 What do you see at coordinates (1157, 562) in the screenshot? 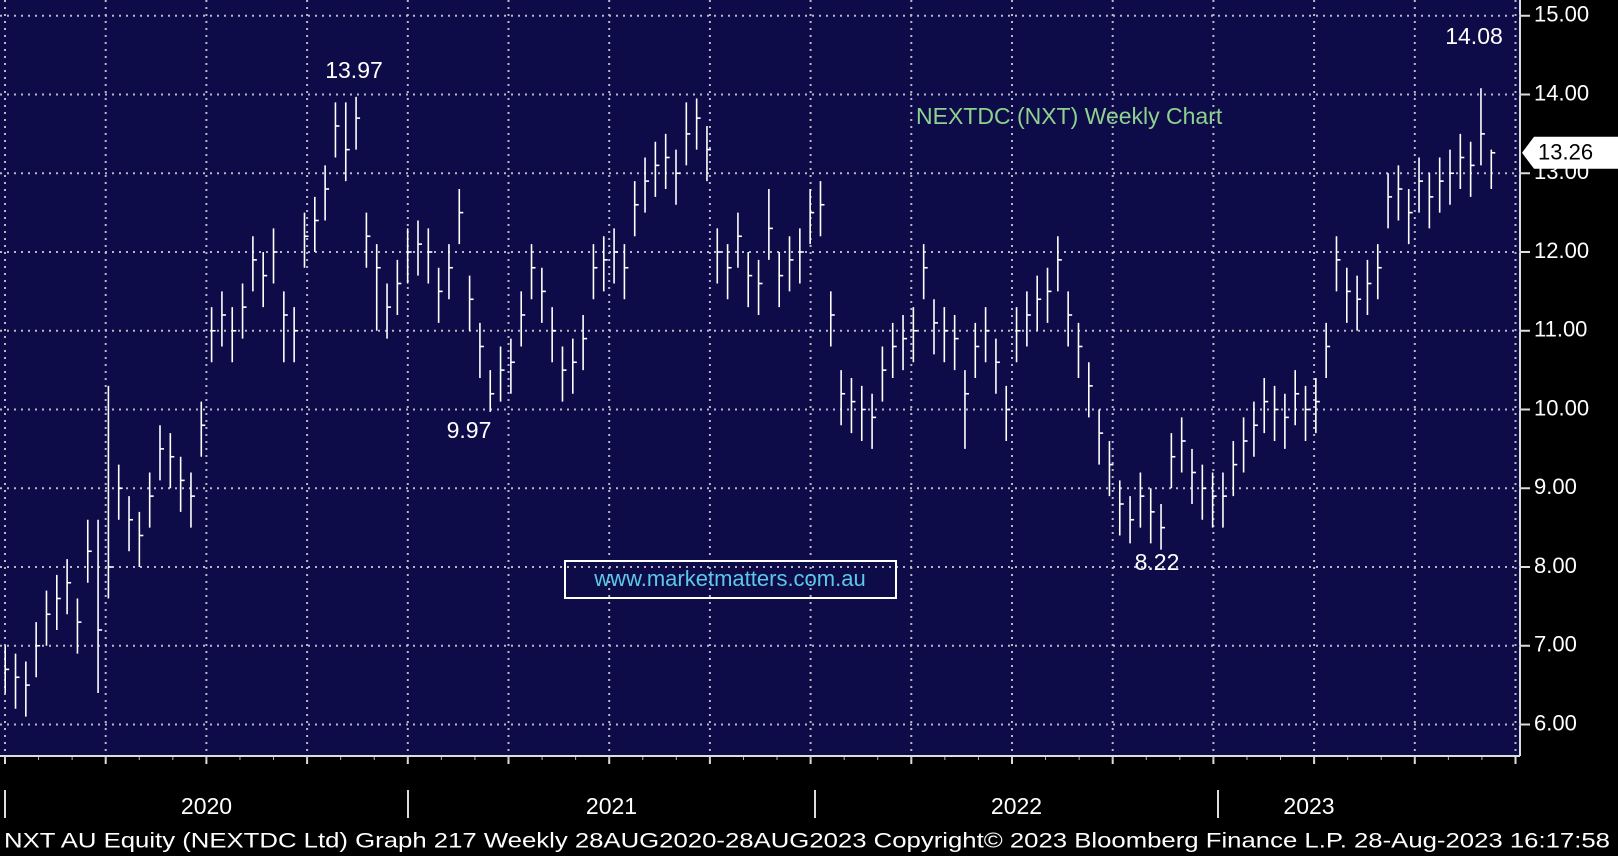
I see `annotation: 8.22` at bounding box center [1157, 562].